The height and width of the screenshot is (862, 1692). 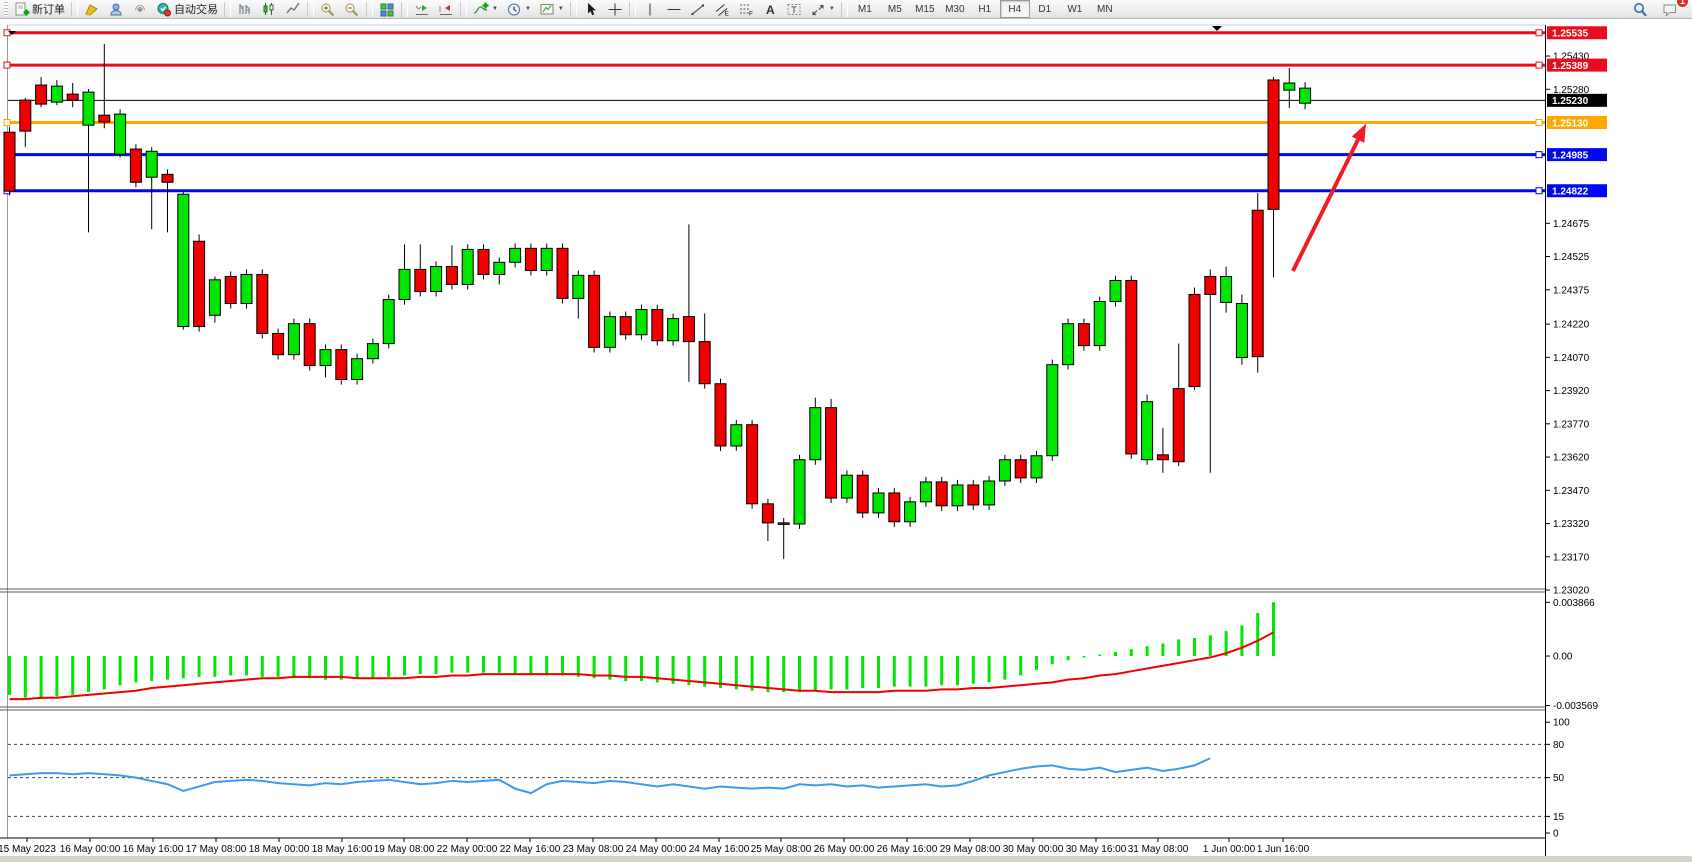 I want to click on trend-arrow-shaft, so click(x=1325, y=205).